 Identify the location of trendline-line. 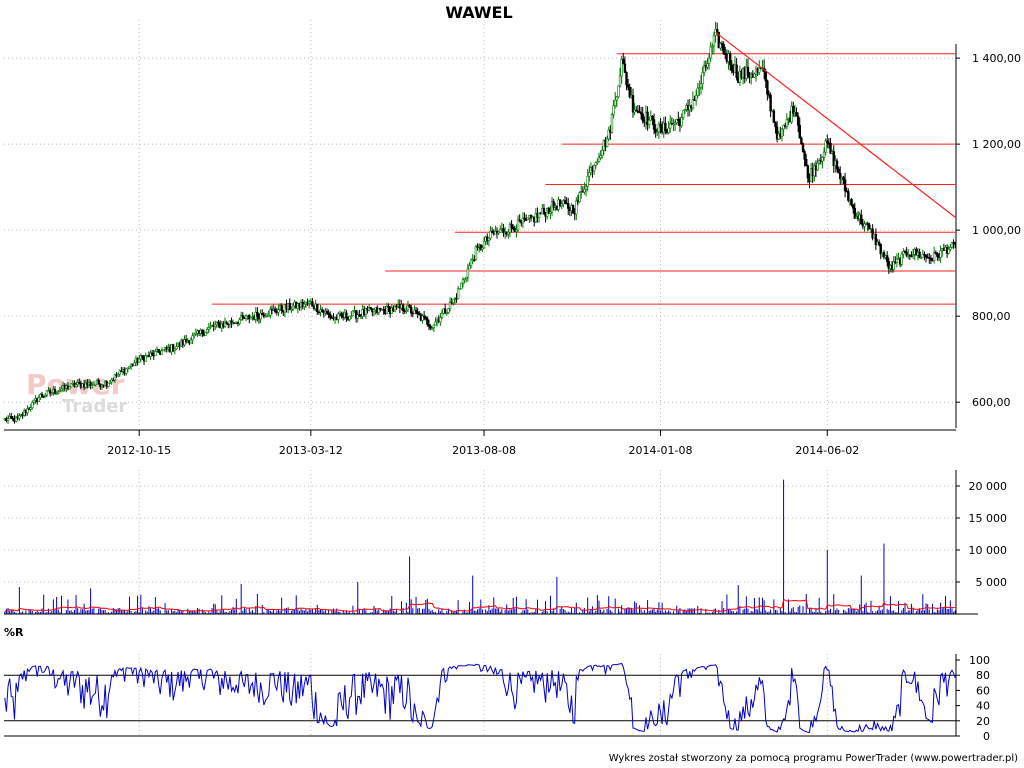
(835, 124).